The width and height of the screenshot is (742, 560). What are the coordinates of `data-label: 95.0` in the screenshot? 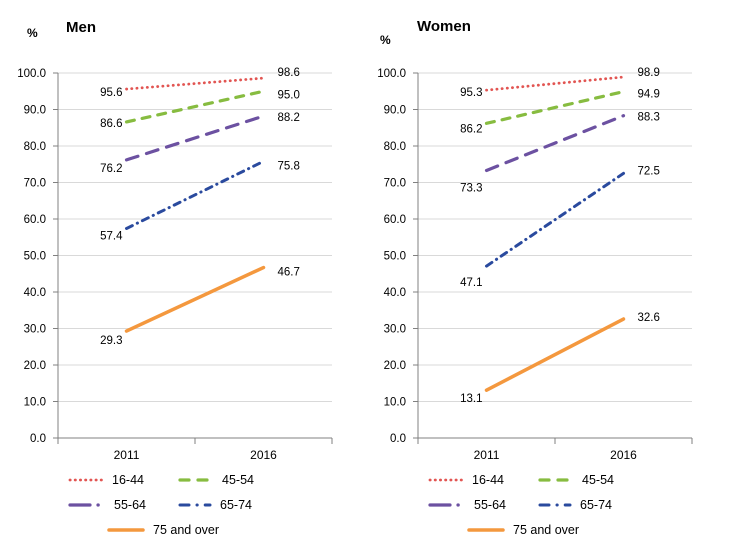 It's located at (289, 95).